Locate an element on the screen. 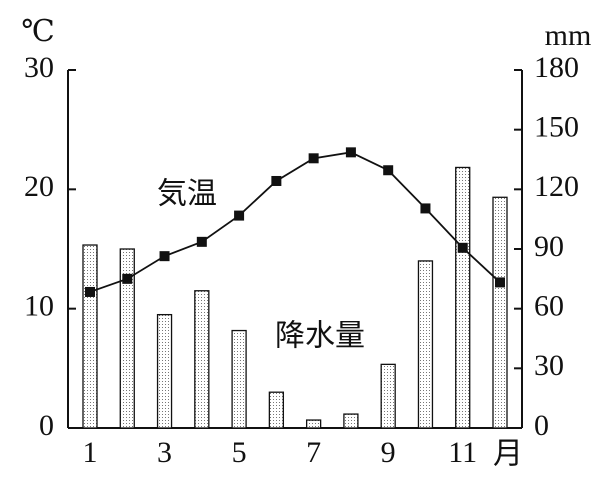  series-label: 降水量 is located at coordinates (320, 336).